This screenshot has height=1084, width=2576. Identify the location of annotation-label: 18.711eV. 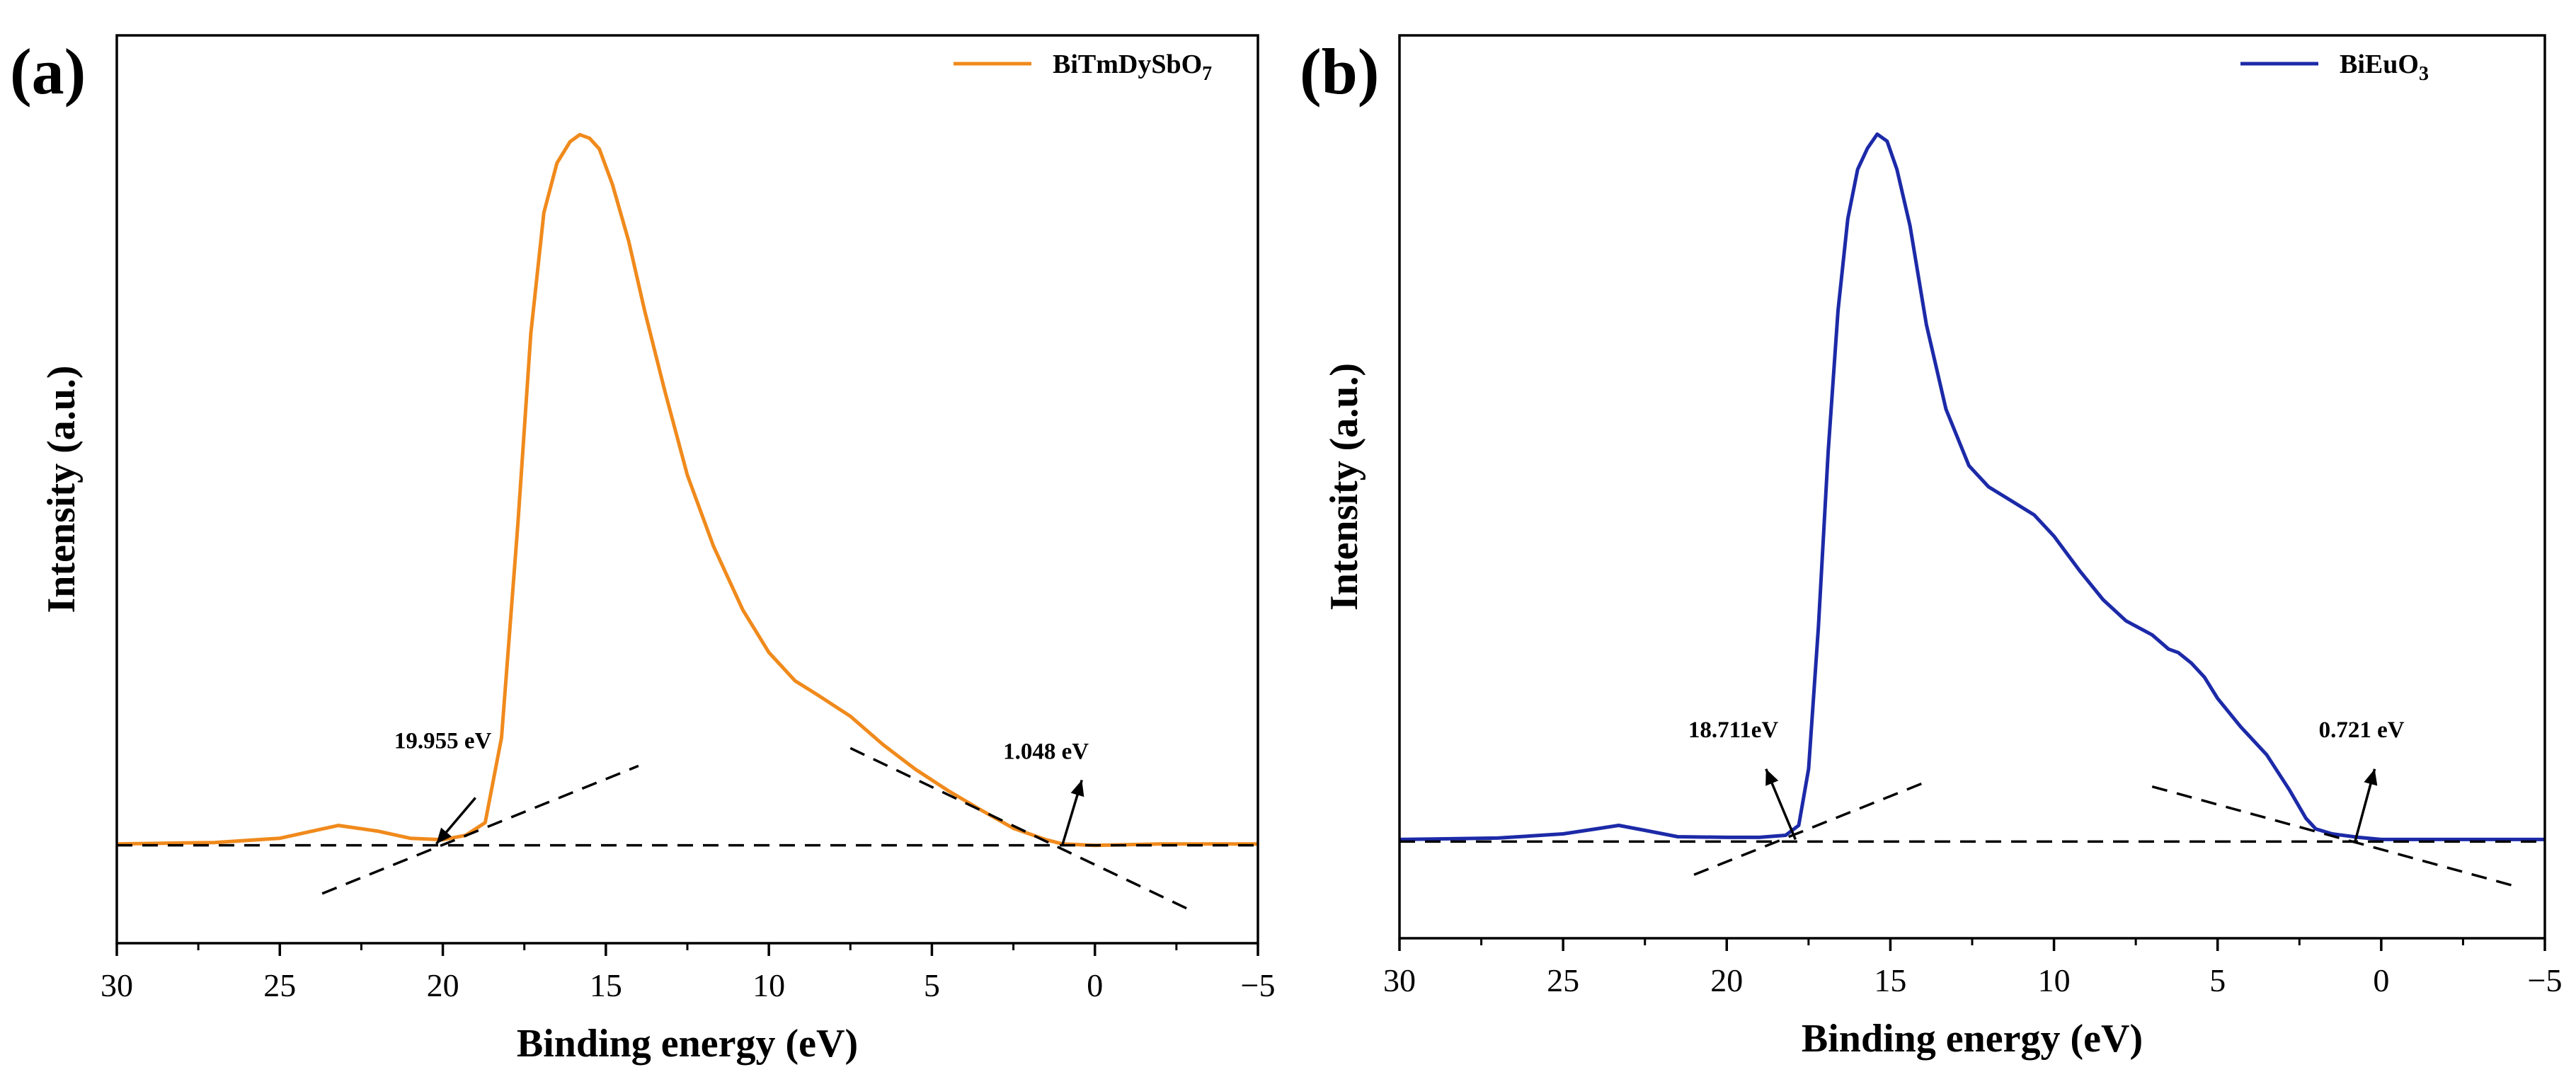
(1733, 730).